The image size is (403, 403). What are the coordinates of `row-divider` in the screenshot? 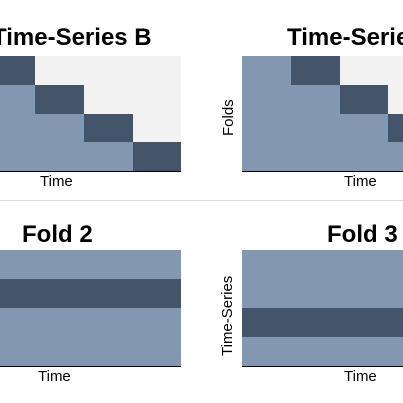 It's located at (201, 200).